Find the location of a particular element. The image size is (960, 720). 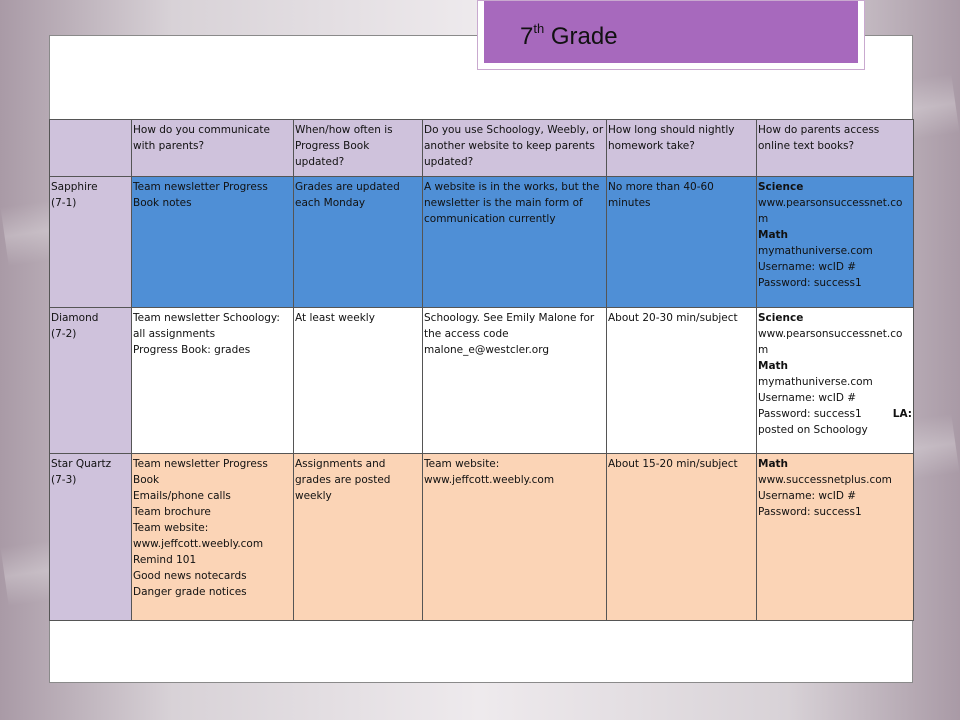

homework-cell: No more than 40-60 minutes is located at coordinates (681, 242).